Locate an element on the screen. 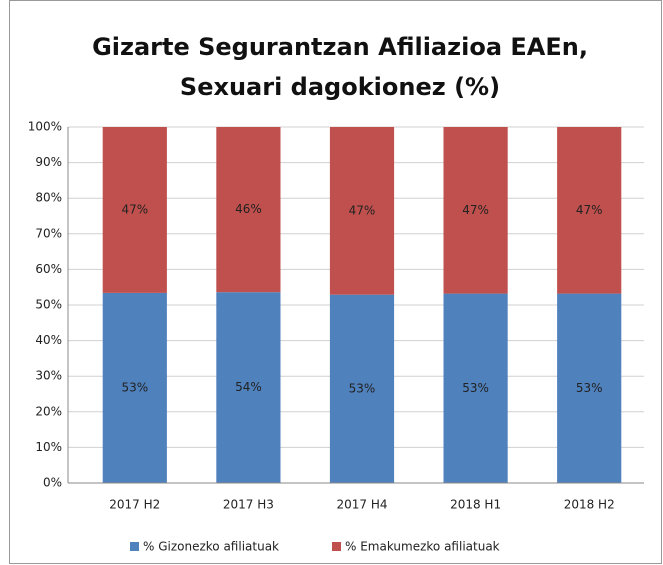  x-tick-label: 2018 H2 is located at coordinates (589, 505).